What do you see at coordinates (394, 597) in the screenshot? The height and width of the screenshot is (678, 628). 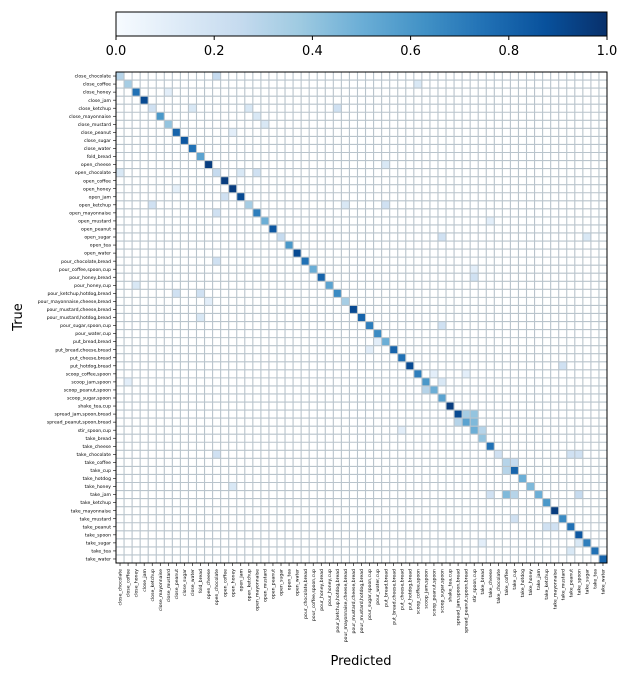 I see `x-tick-label: put_bread,cheese,bread` at bounding box center [394, 597].